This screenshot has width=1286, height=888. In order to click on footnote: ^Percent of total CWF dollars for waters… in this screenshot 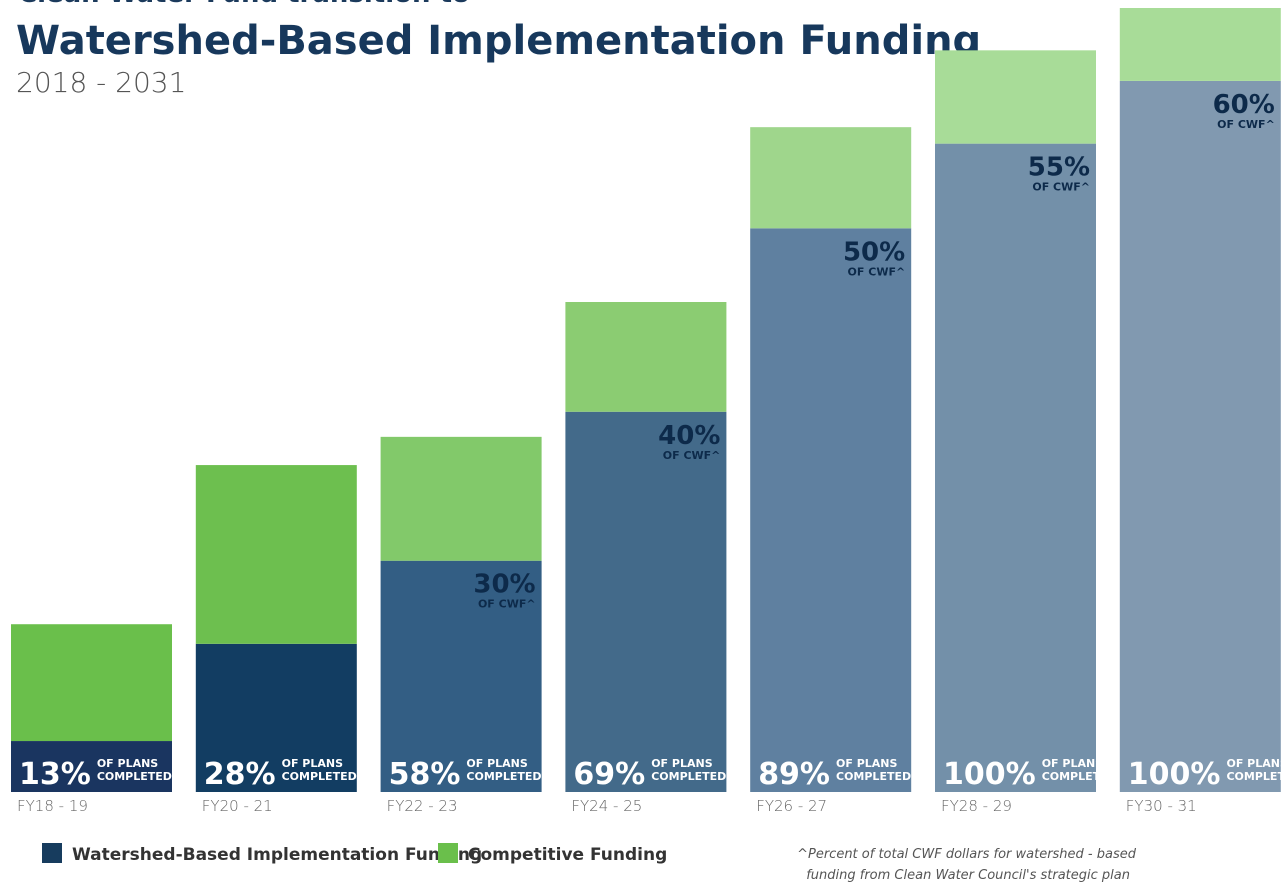, I will do `click(967, 854)`.